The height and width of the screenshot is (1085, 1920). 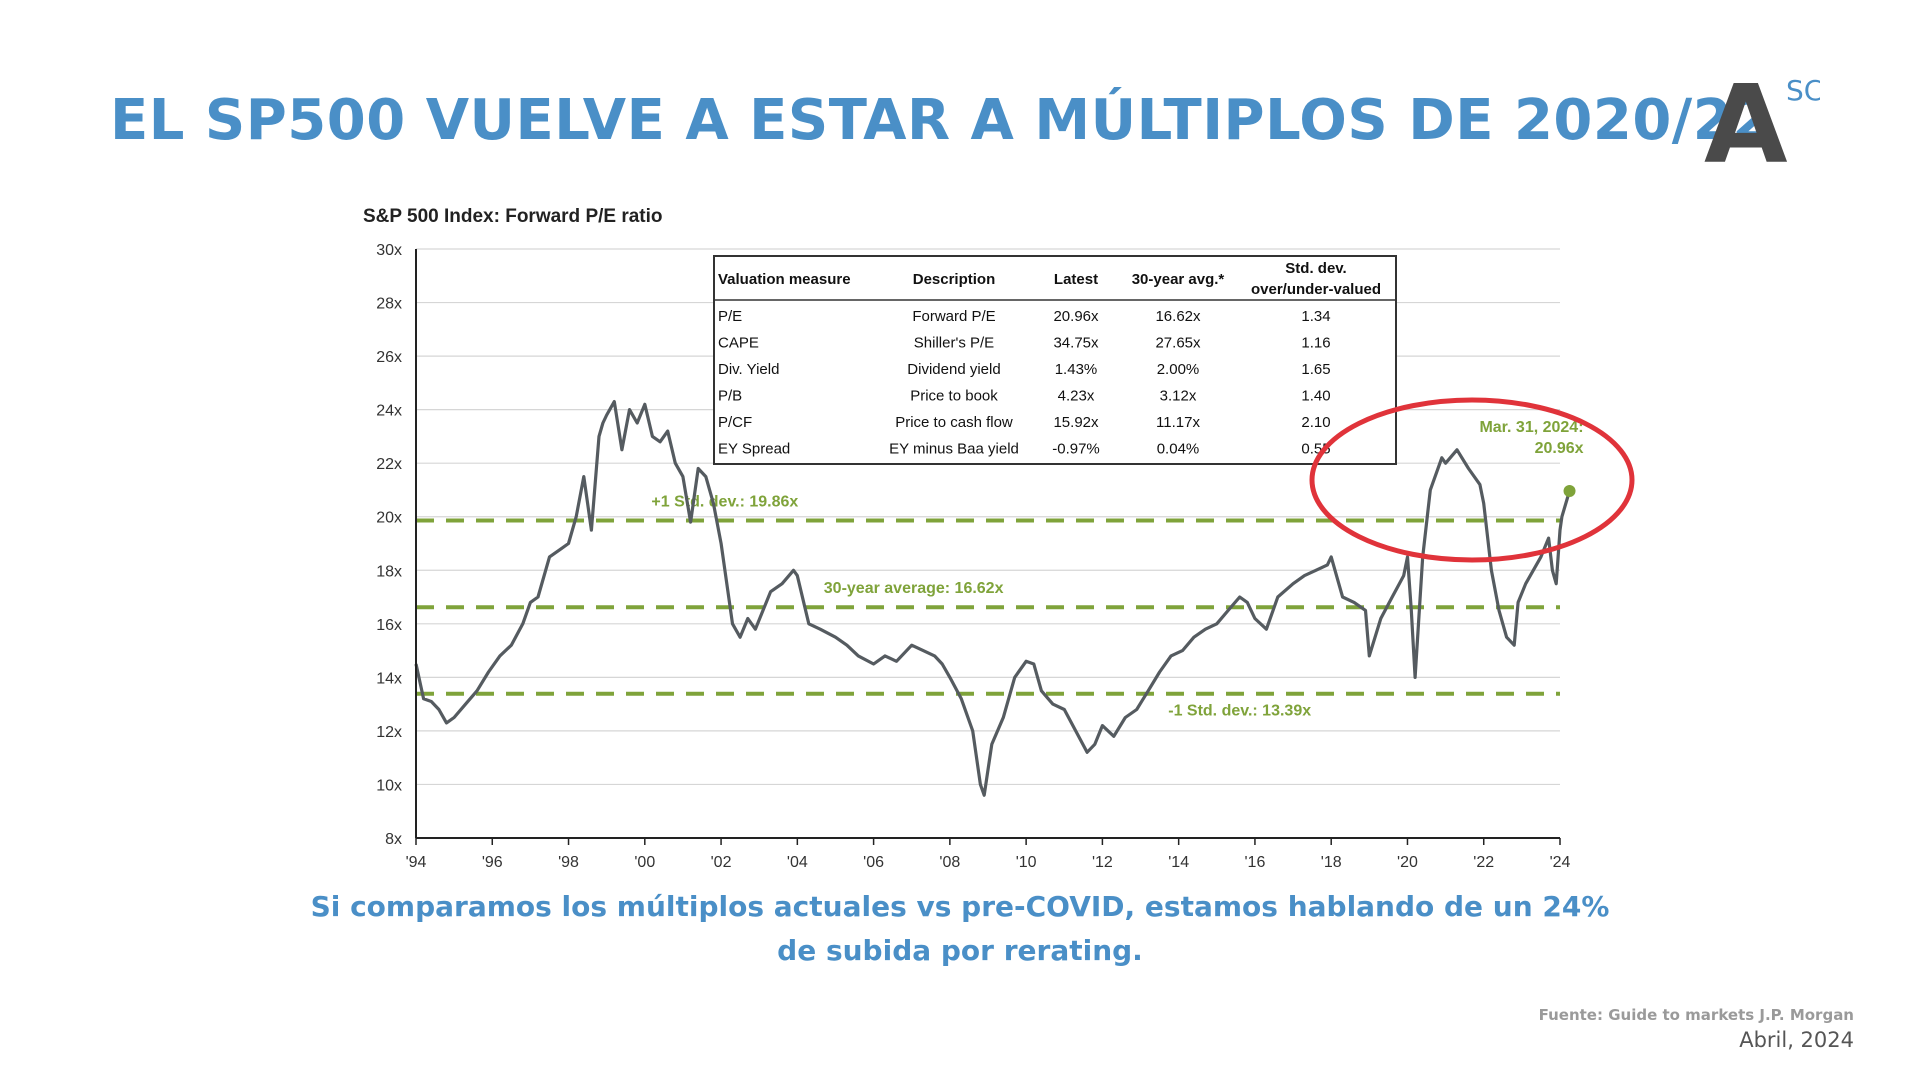 I want to click on table-cell: 3.12x, so click(x=1178, y=396).